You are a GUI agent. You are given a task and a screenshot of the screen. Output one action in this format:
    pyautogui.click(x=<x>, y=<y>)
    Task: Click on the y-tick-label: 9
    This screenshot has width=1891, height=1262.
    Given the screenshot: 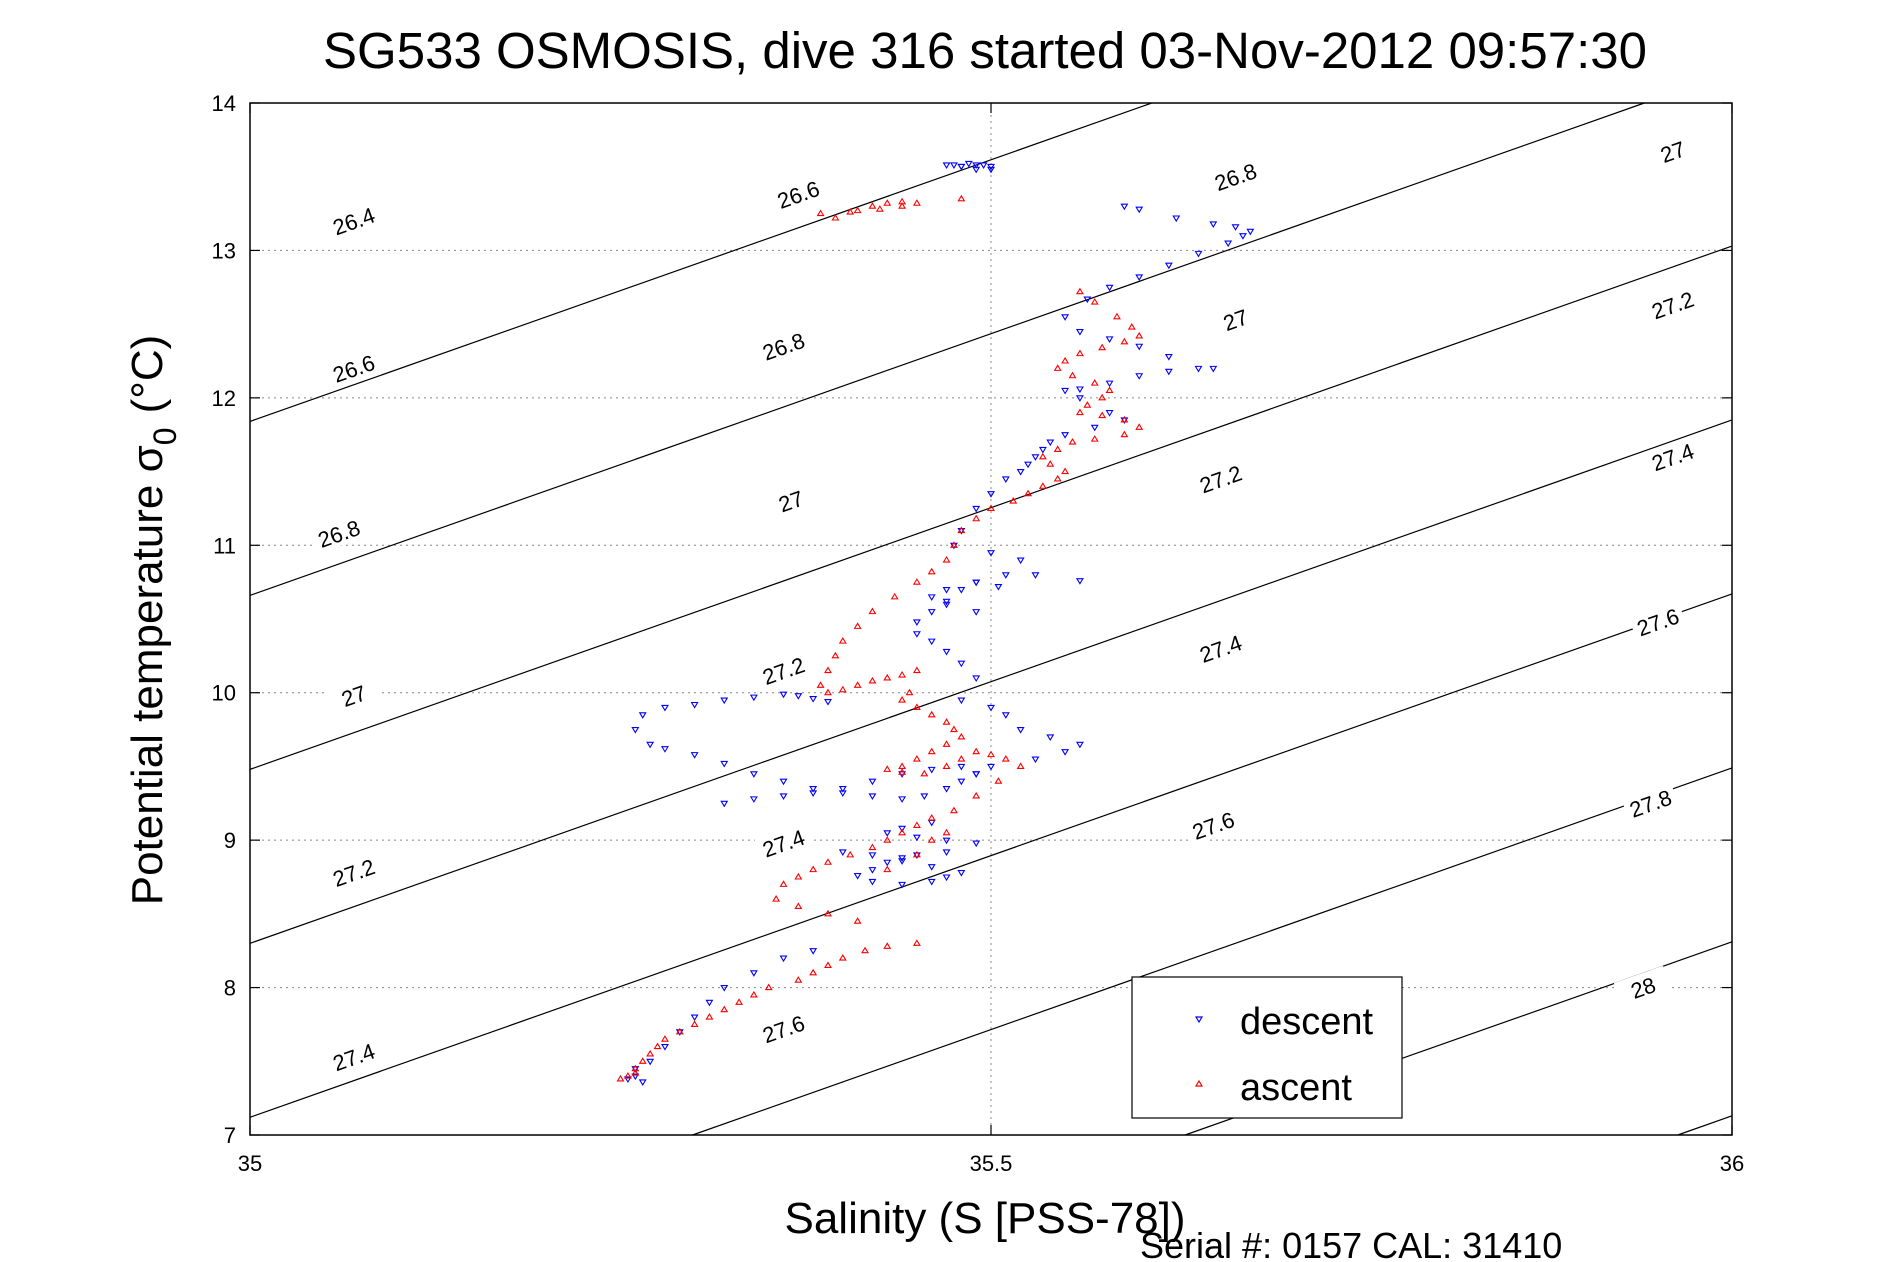 What is the action you would take?
    pyautogui.click(x=230, y=840)
    